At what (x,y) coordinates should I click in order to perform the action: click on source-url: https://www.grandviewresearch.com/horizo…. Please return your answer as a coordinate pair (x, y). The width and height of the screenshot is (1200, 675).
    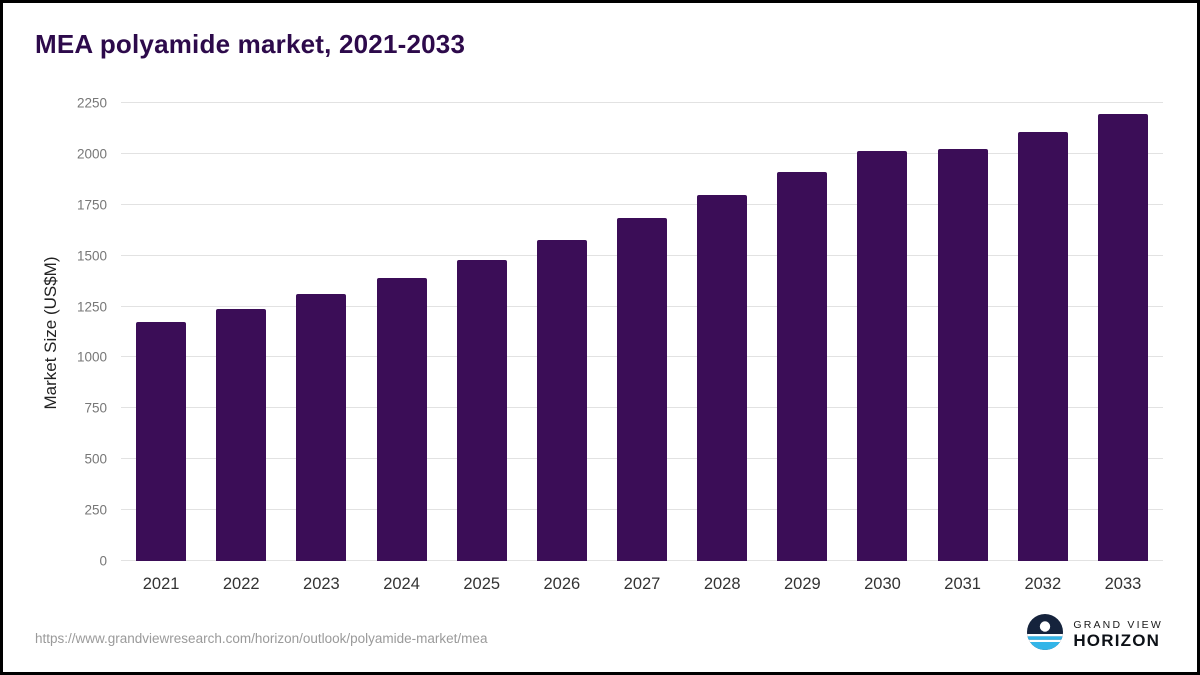
    Looking at the image, I should click on (261, 638).